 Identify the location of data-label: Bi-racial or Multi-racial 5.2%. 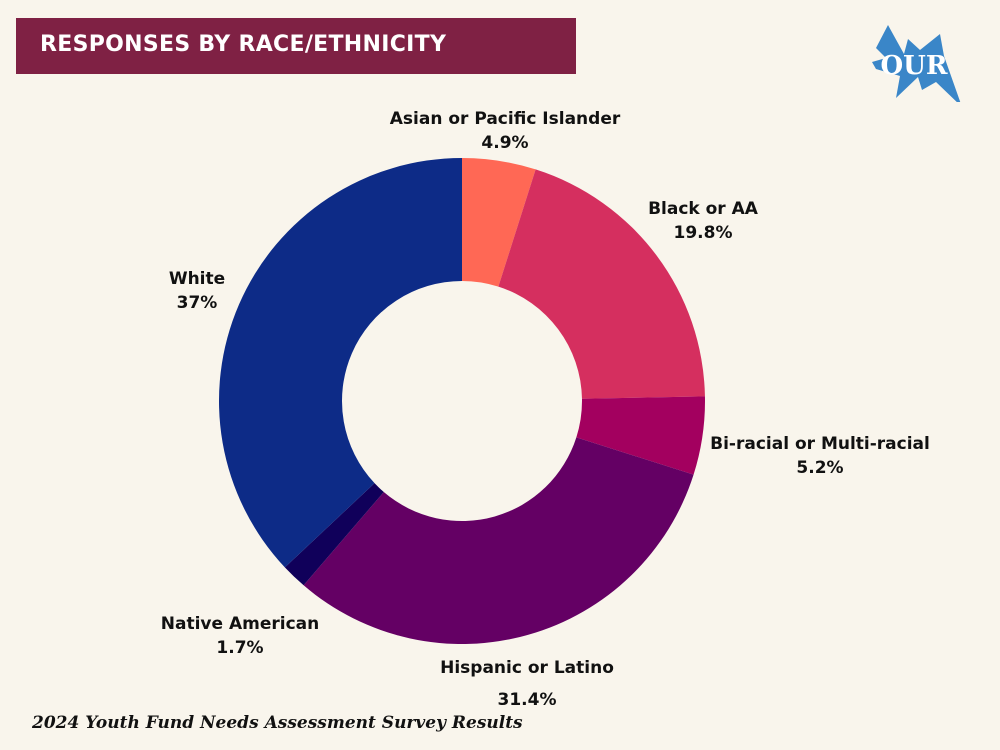
(820, 456).